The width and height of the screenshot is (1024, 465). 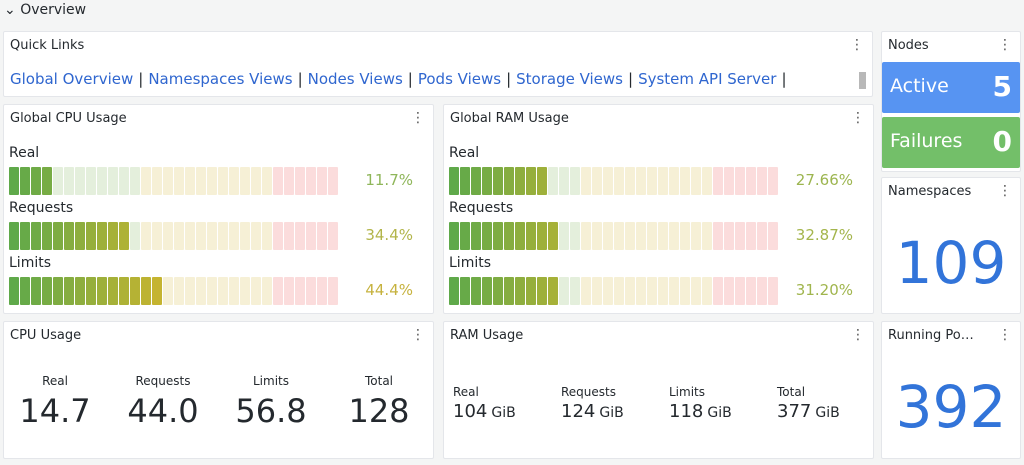 I want to click on link: Pods Views, so click(x=459, y=79).